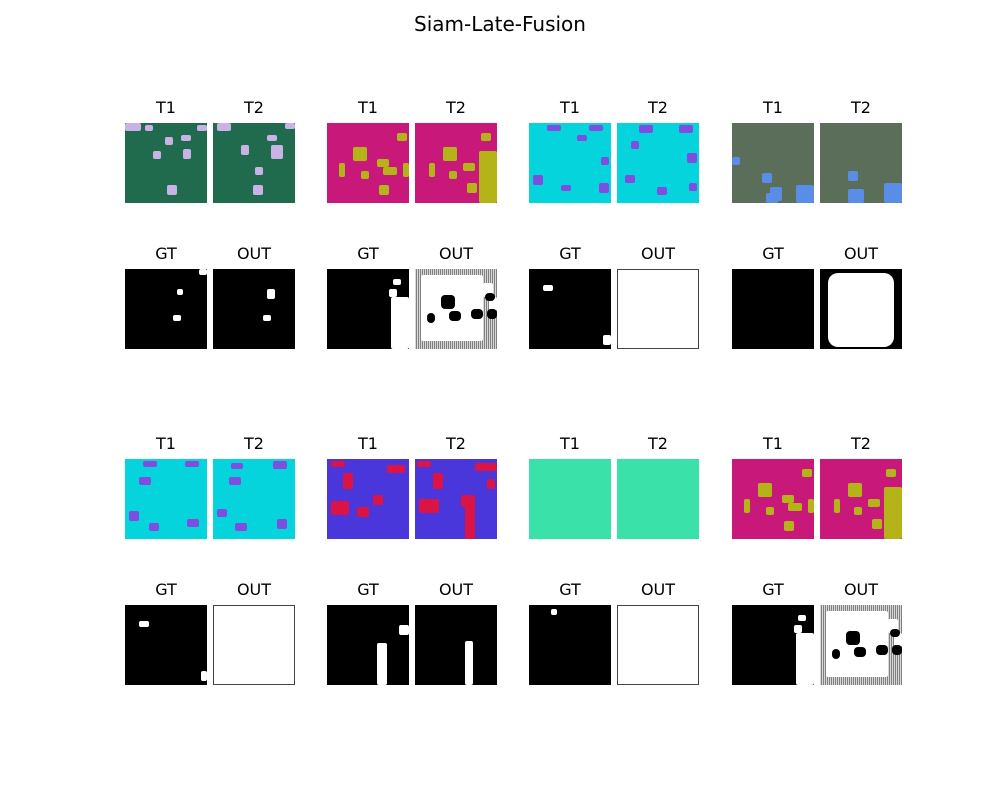 The height and width of the screenshot is (800, 1000). Describe the element at coordinates (254, 499) in the screenshot. I see `panel-t2-4-svg` at that location.